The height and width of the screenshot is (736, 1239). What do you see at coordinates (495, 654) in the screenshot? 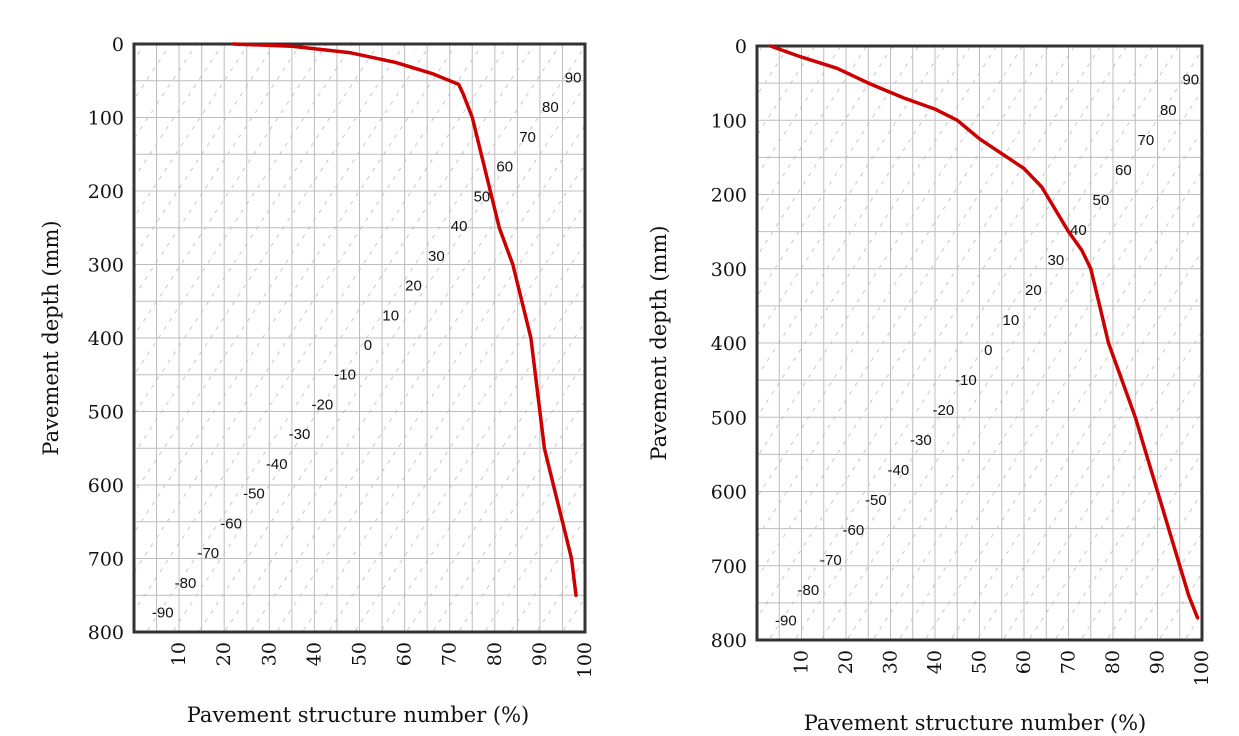
I see `x-tick-label: 80` at bounding box center [495, 654].